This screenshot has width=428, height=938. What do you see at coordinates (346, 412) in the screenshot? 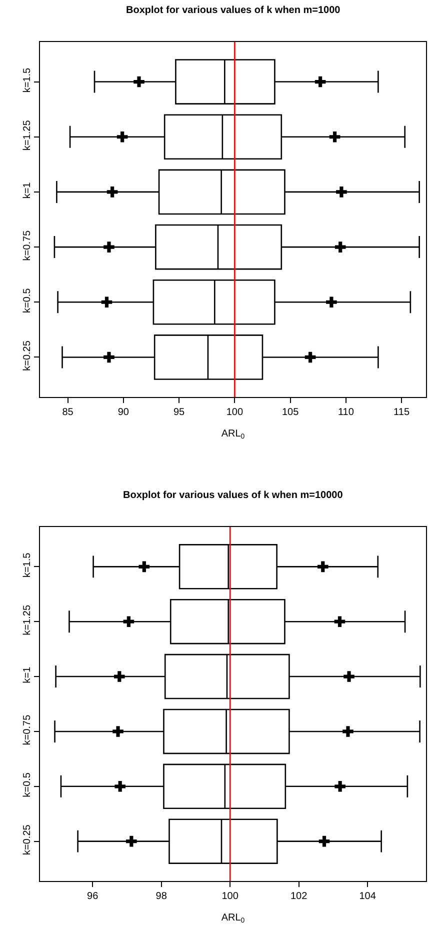
I see `x-tick-label: 110` at bounding box center [346, 412].